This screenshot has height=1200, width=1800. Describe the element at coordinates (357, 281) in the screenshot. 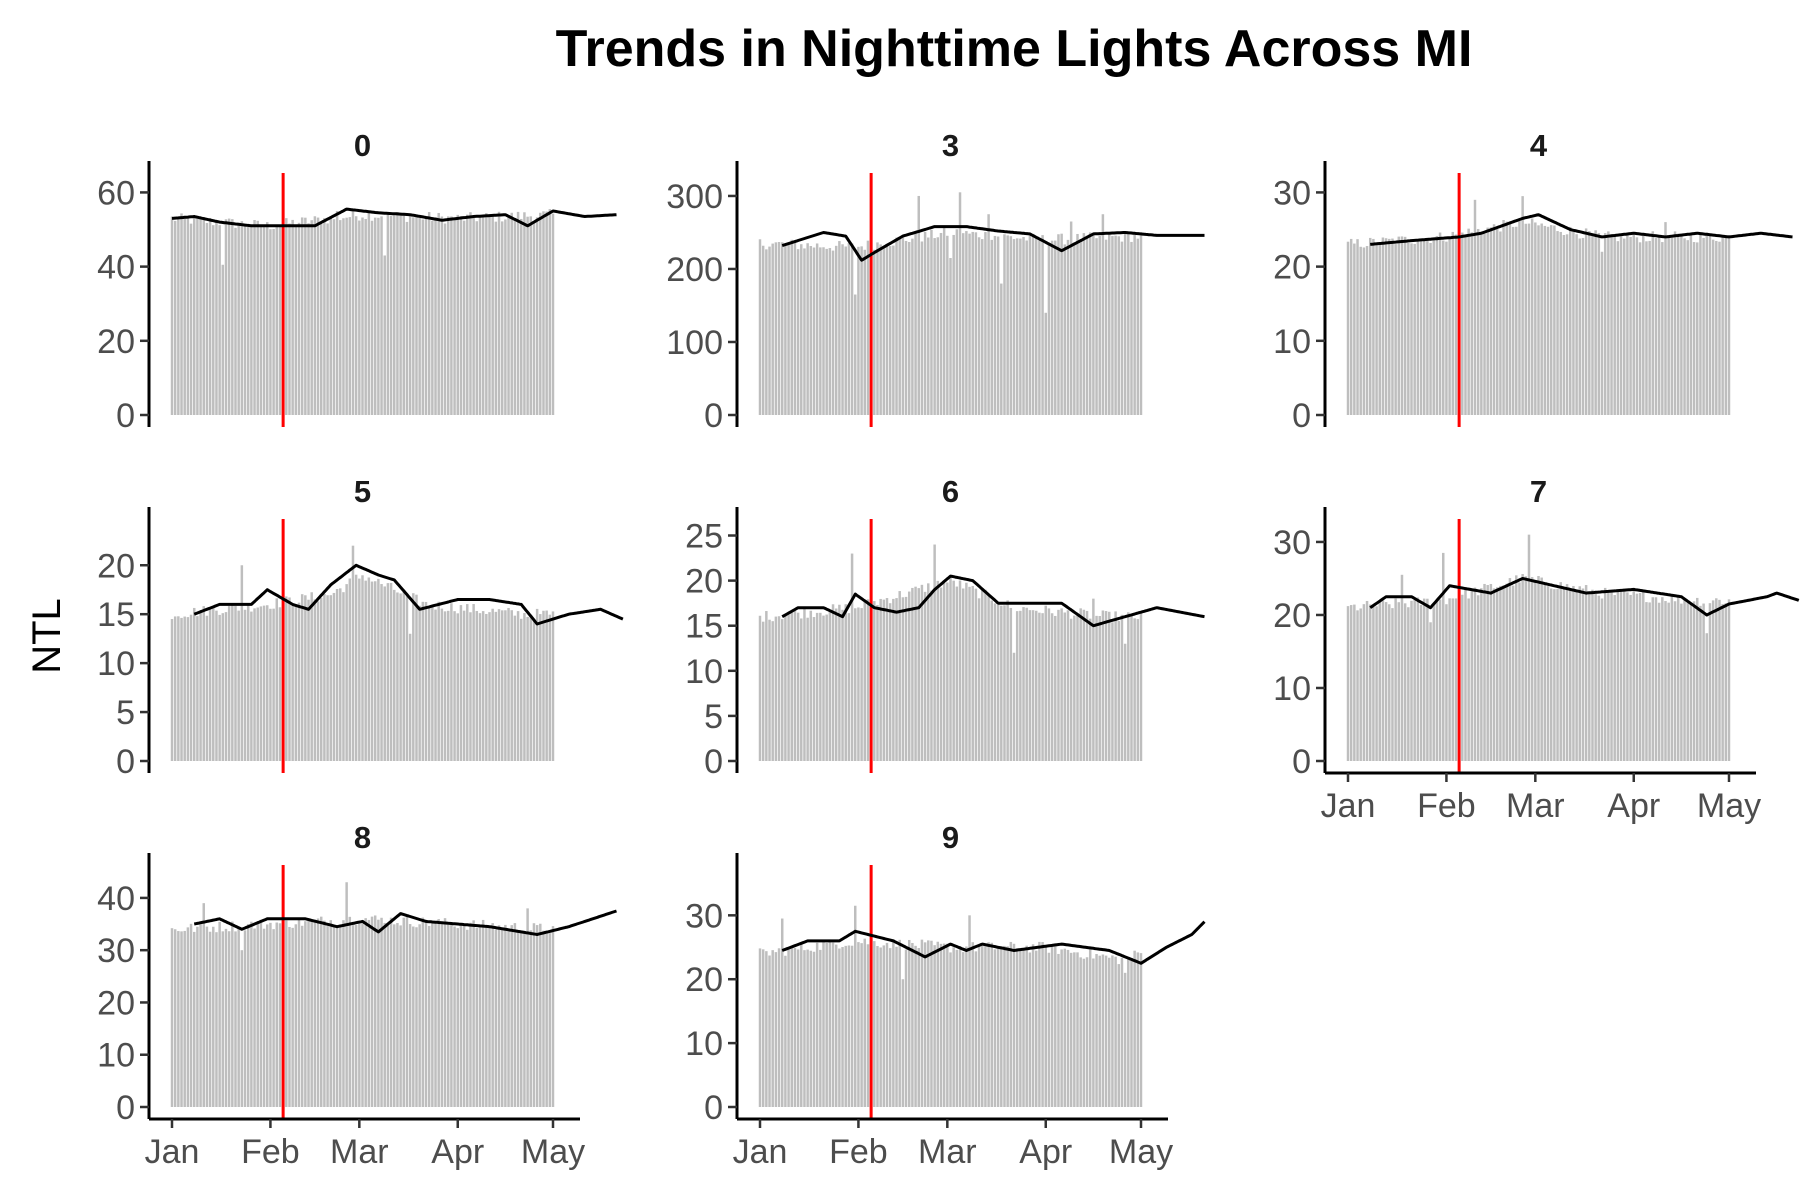

I see `facet-panel: 0 0 20 40 60` at that location.